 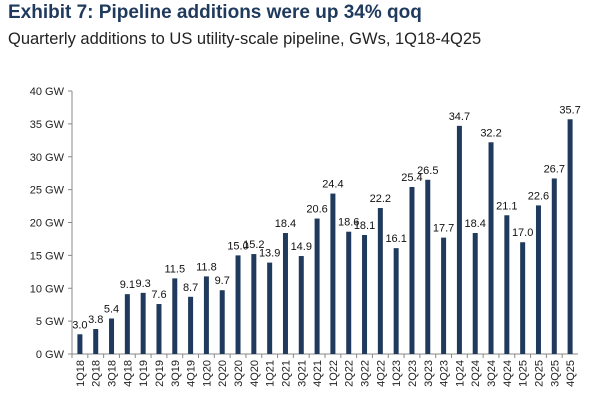 I want to click on y-tick-label: 35 GW, so click(x=47, y=125).